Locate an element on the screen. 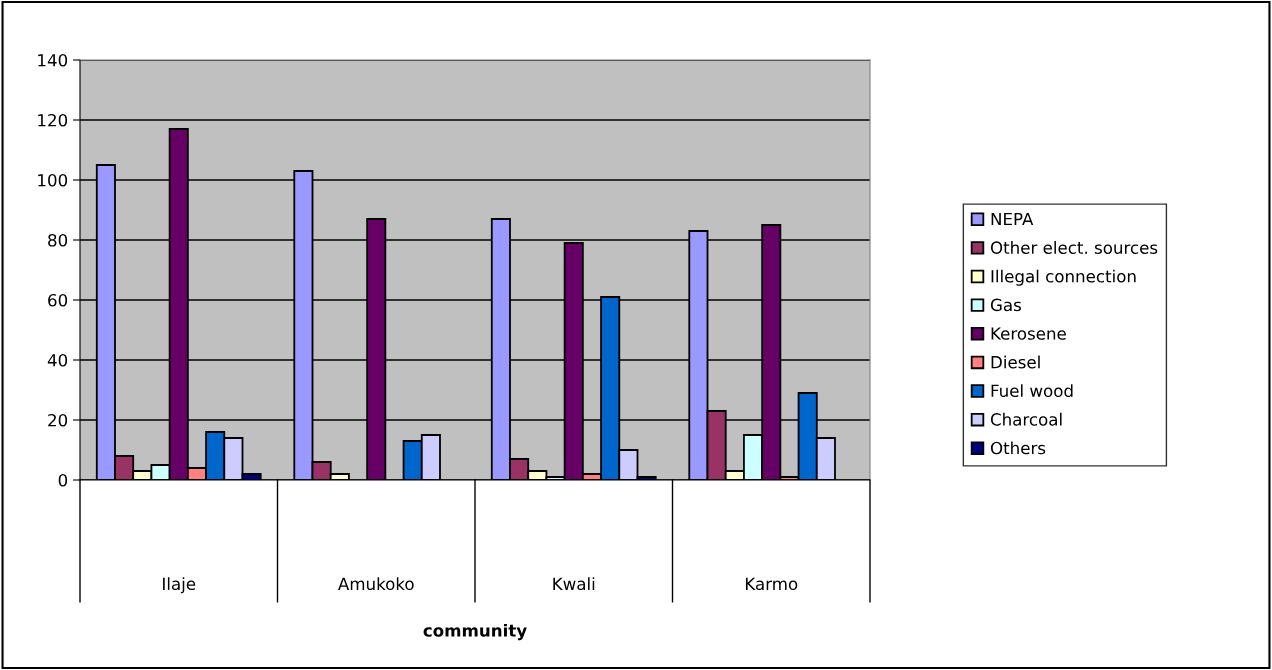 Image resolution: width=1272 pixels, height=670 pixels. legend-label: Others is located at coordinates (1018, 448).